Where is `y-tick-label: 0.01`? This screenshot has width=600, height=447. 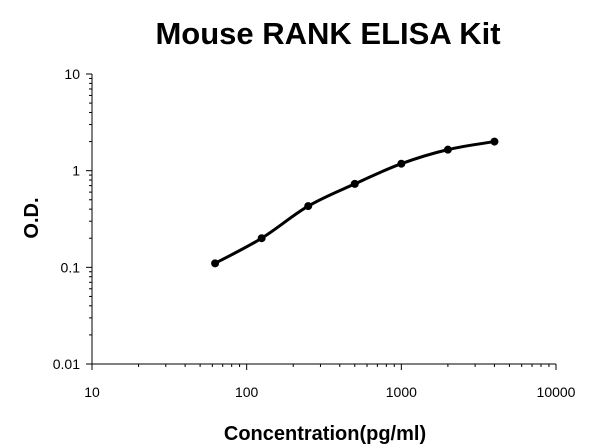
y-tick-label: 0.01 is located at coordinates (66, 364).